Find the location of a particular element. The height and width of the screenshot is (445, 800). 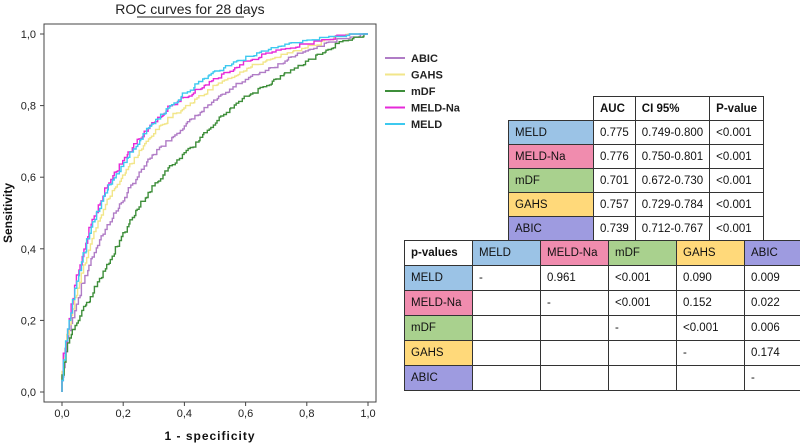

y-tick-label: 0,4 is located at coordinates (28, 250).